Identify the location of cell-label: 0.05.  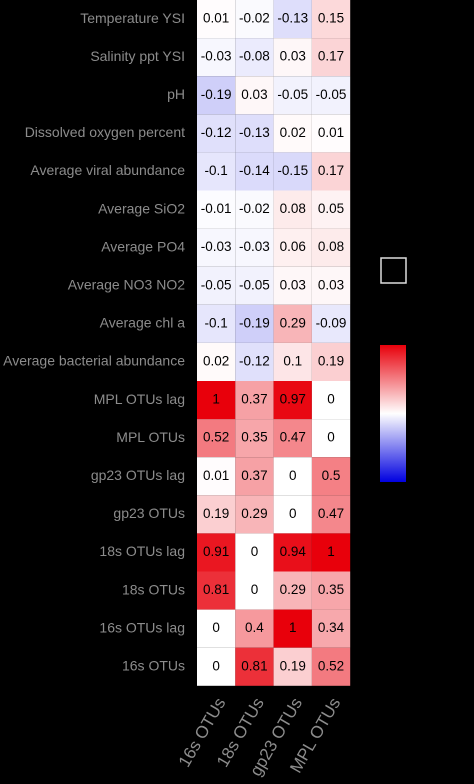
(331, 208).